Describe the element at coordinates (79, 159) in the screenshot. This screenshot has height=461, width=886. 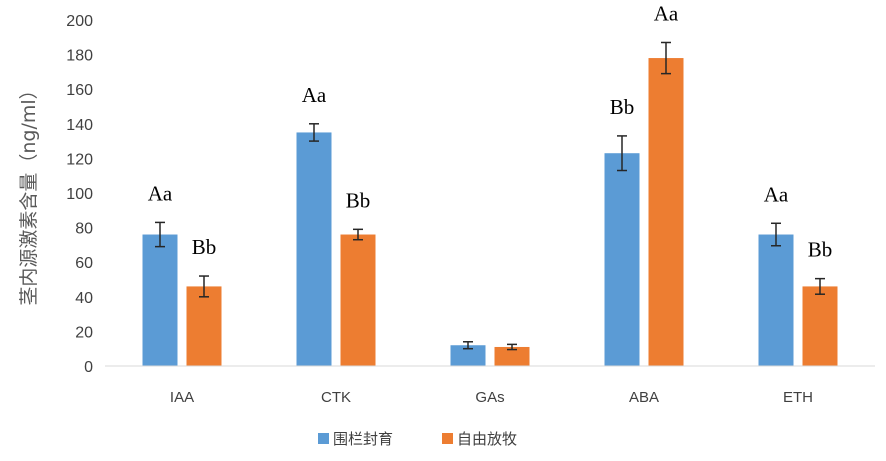
I see `y-tick-label: 120` at that location.